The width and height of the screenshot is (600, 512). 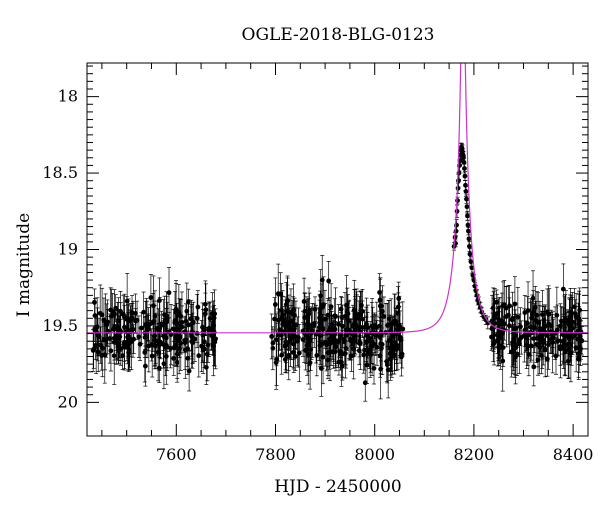 What do you see at coordinates (338, 35) in the screenshot?
I see `chart-title: OGLE-2018-BLG-0123` at bounding box center [338, 35].